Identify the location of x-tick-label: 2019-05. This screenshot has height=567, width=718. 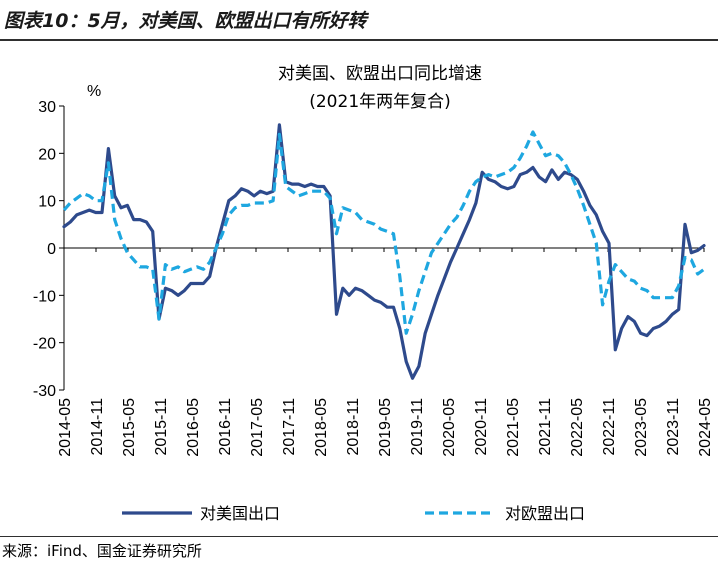
(385, 427).